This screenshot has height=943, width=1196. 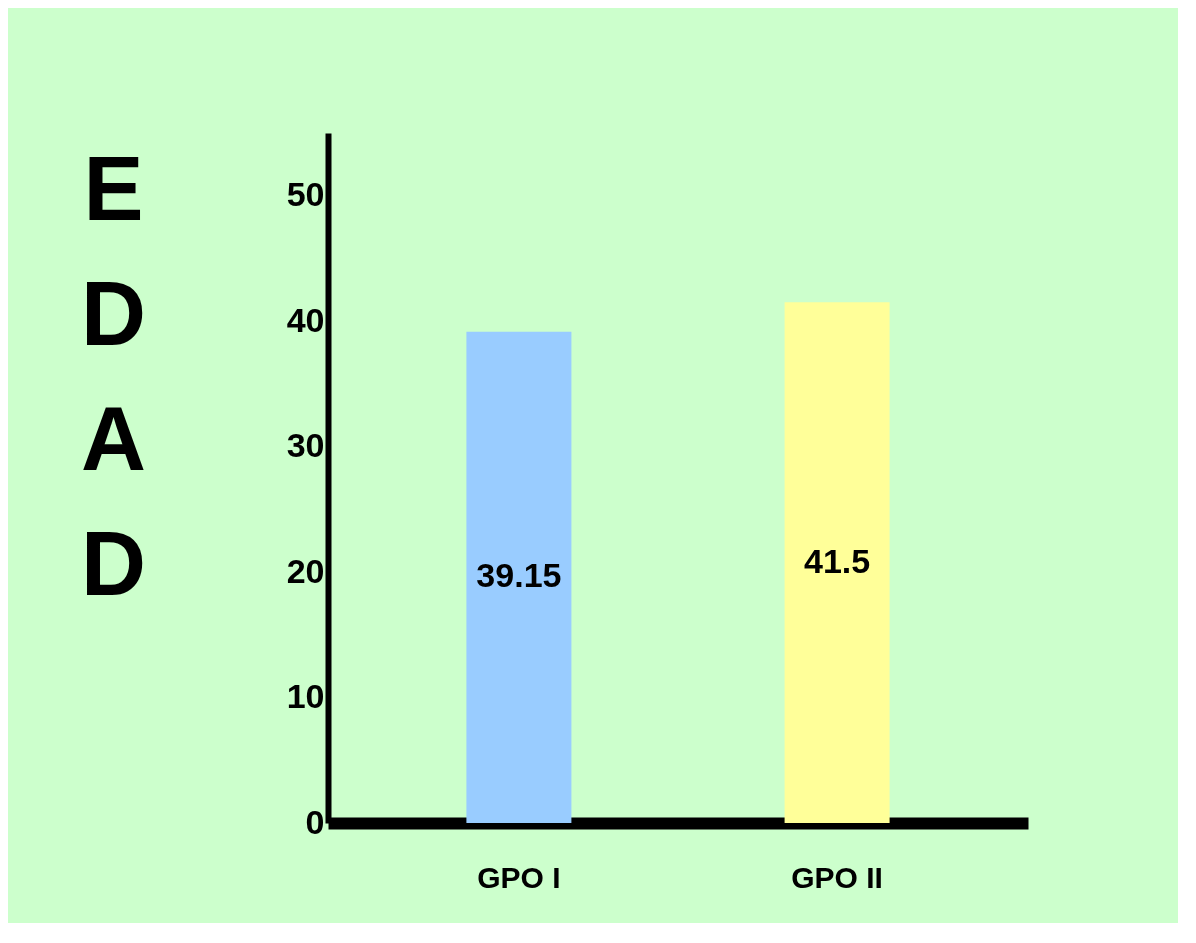 I want to click on y-tick-label: 20, so click(x=305, y=570).